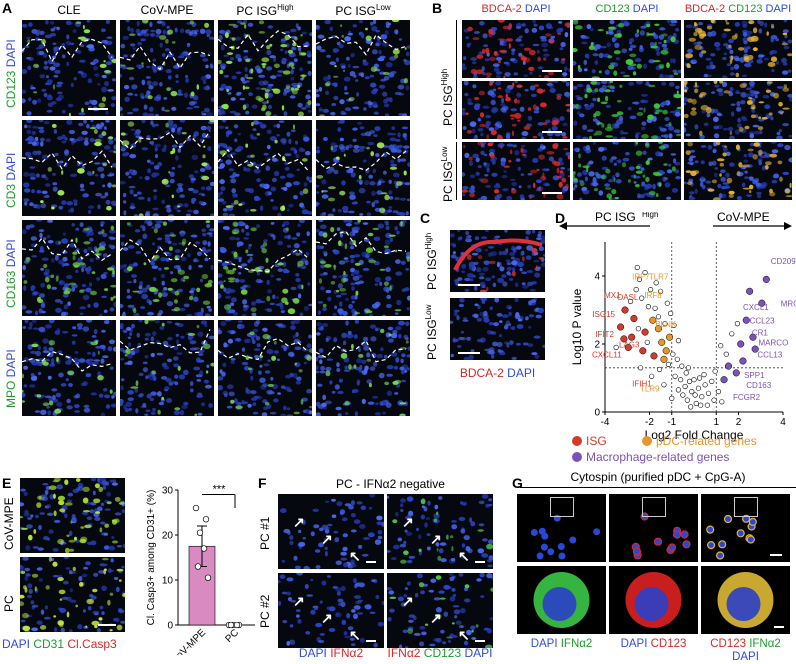 This screenshot has height=664, width=796. Describe the element at coordinates (11, 378) in the screenshot. I see `row-label: MPO DAPI` at that location.